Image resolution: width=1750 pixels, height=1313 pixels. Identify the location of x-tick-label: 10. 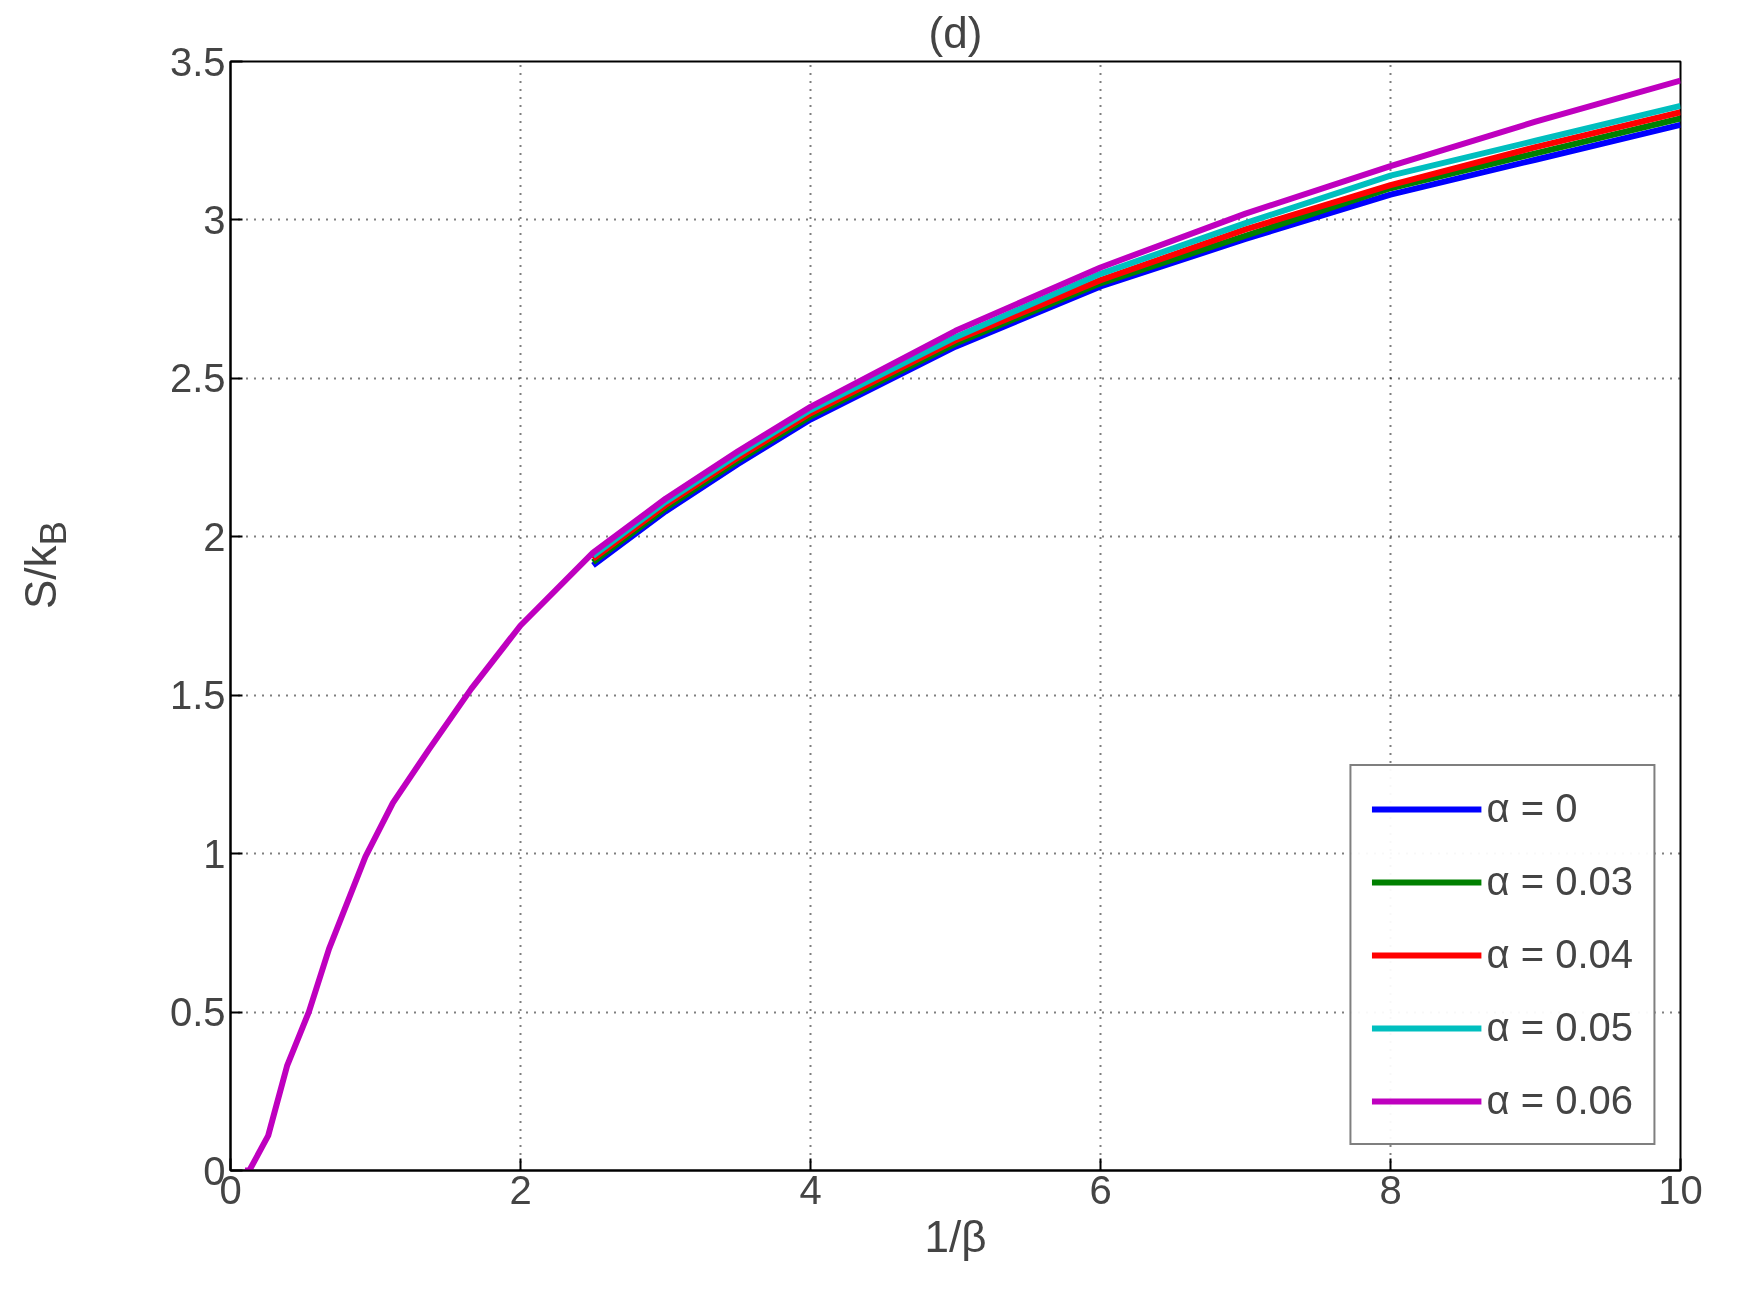
(1680, 1189).